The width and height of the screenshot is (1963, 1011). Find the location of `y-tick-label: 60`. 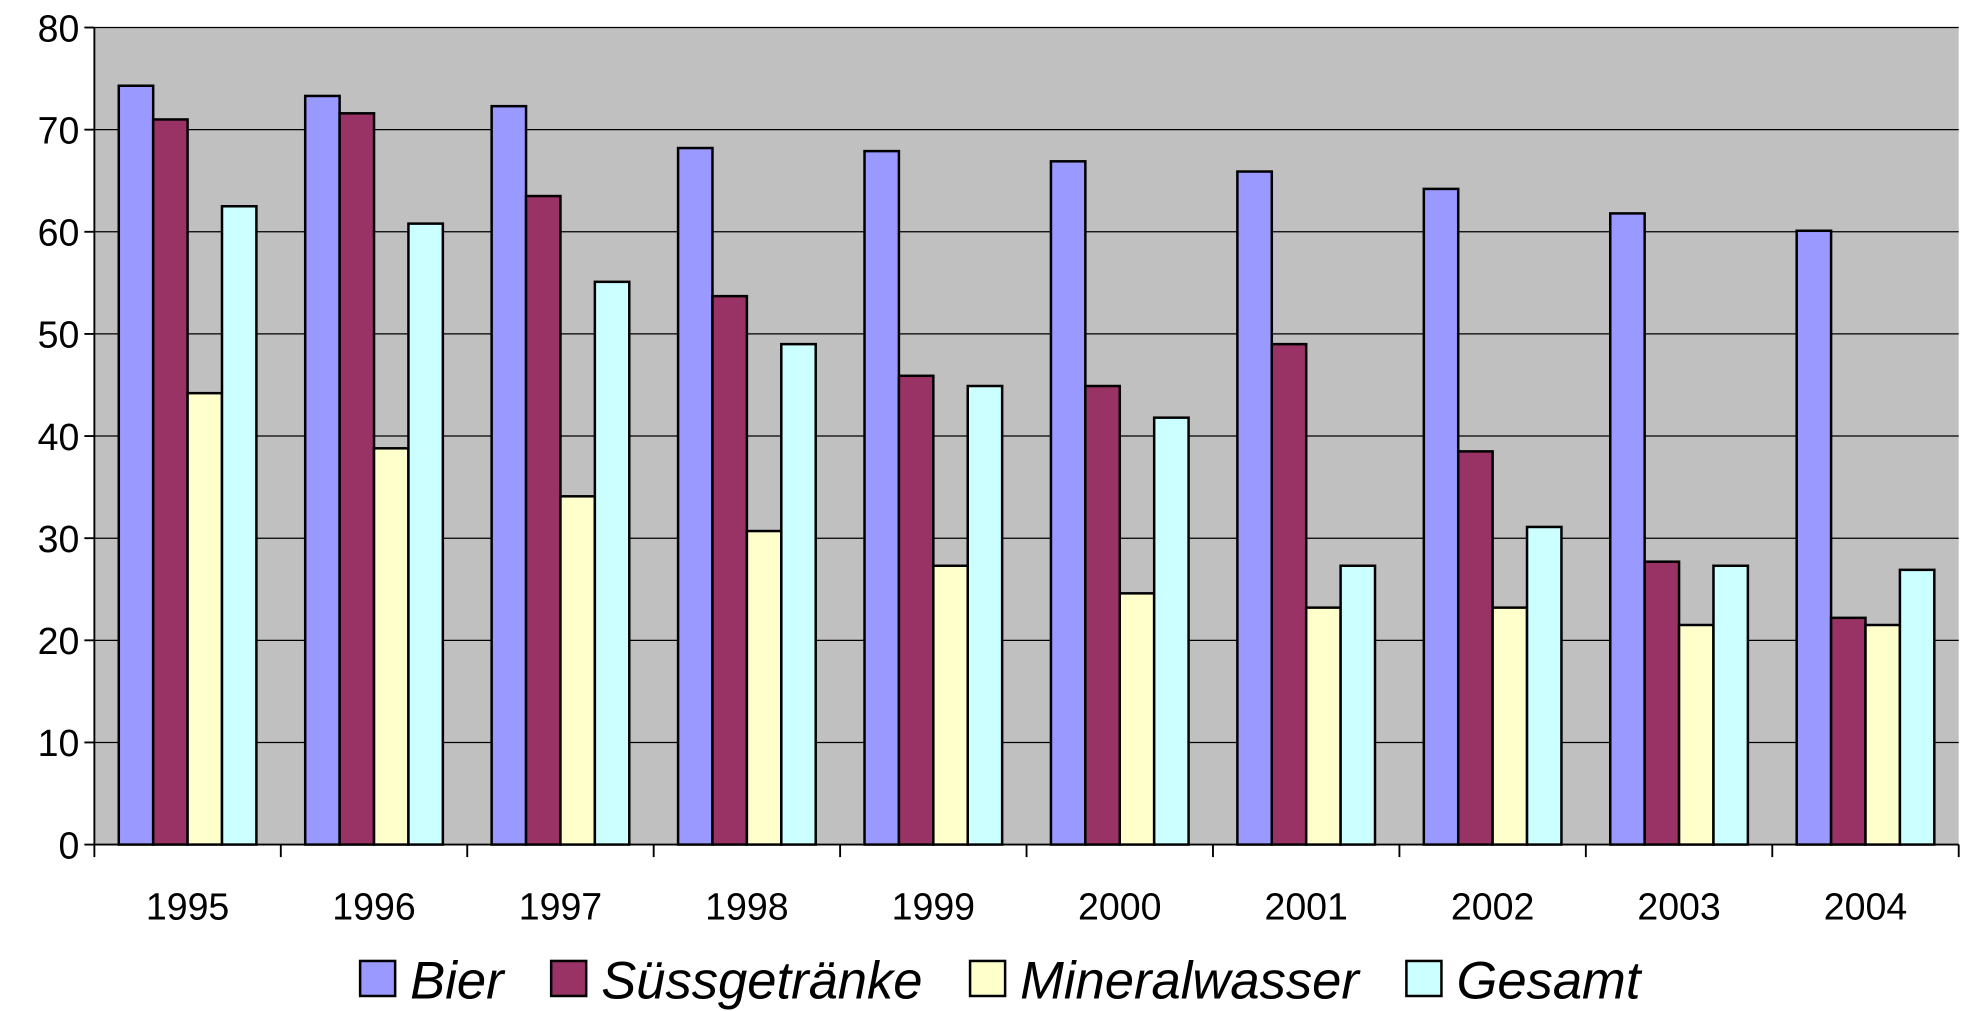

y-tick-label: 60 is located at coordinates (59, 233).